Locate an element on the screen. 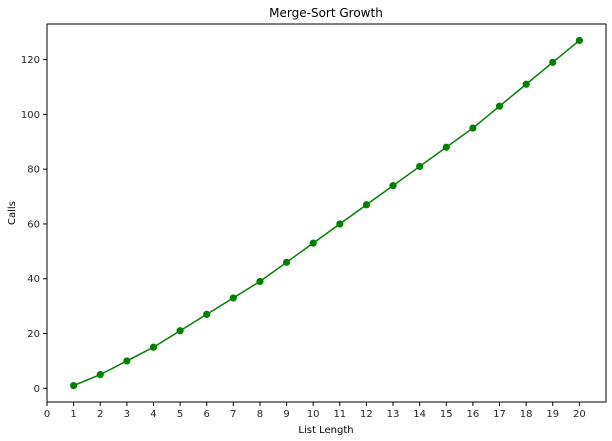  y-tick-label: 60 is located at coordinates (33, 224).